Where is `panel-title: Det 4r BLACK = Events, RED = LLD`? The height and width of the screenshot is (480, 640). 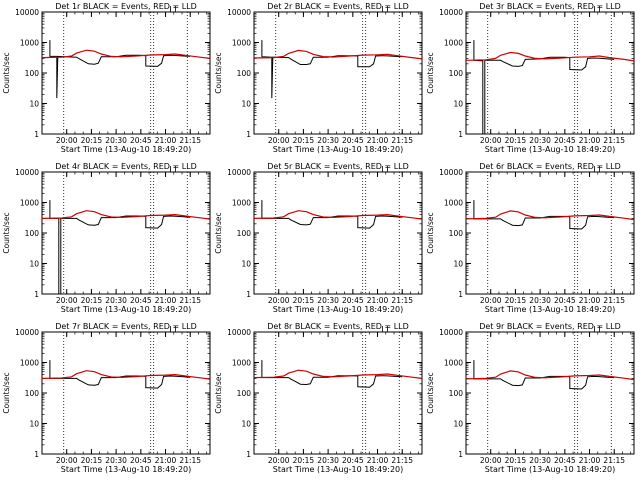
panel-title: Det 4r BLACK = Events, RED = LLD is located at coordinates (126, 166).